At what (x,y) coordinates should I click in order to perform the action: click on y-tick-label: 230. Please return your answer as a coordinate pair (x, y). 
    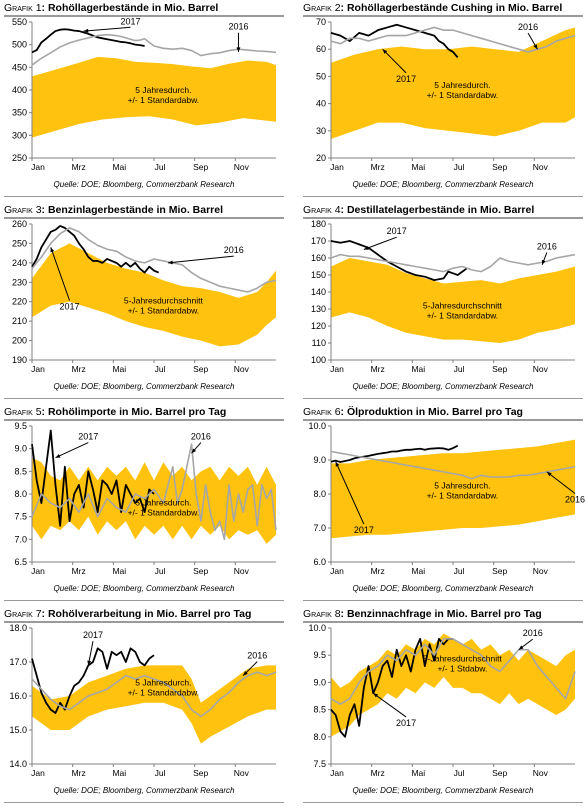
    Looking at the image, I should click on (19, 282).